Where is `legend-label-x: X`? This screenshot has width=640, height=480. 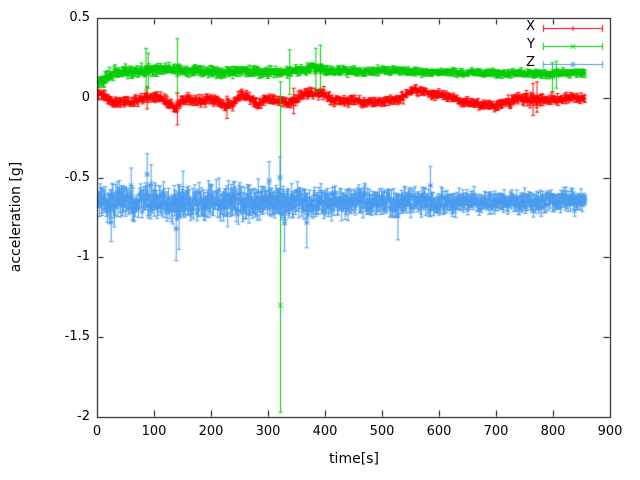 legend-label-x: X is located at coordinates (530, 26).